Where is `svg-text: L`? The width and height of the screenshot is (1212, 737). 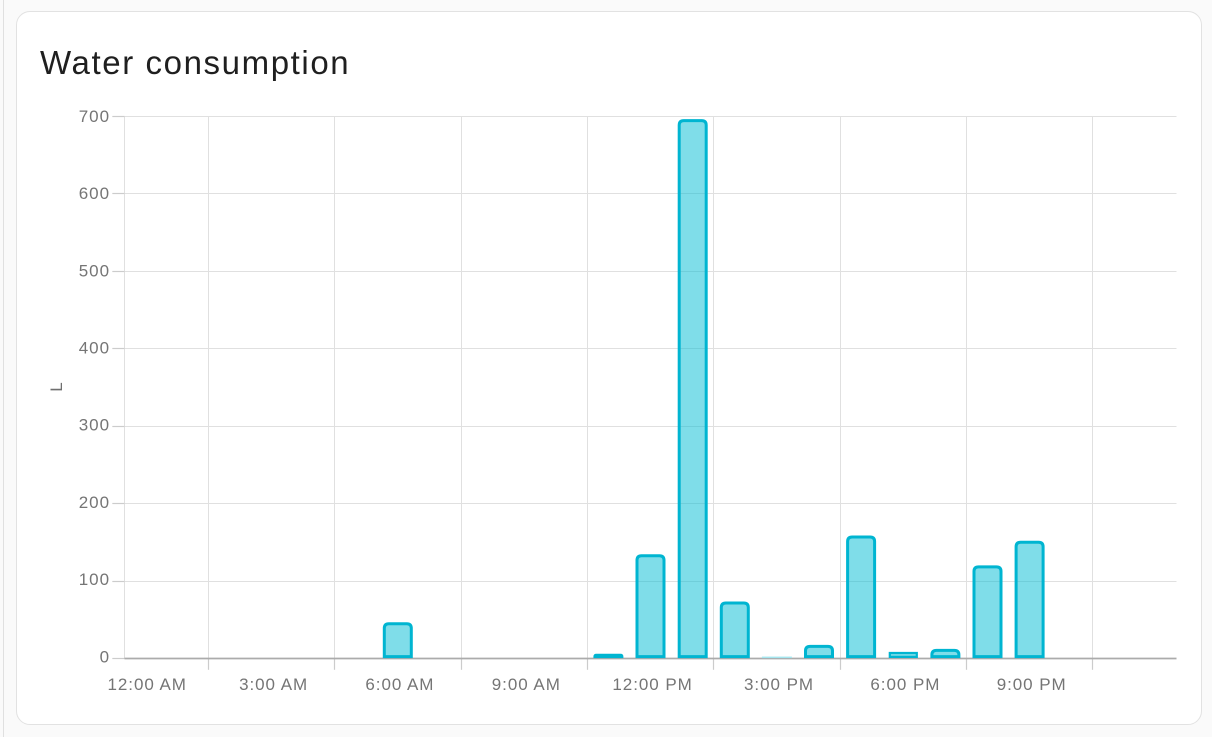
svg-text: L is located at coordinates (56, 386).